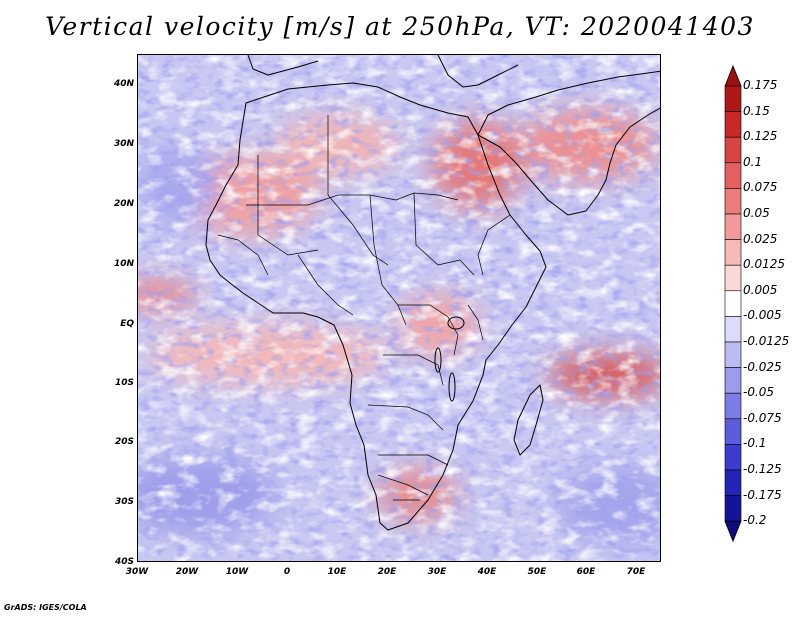 Image resolution: width=800 pixels, height=618 pixels. What do you see at coordinates (123, 264) in the screenshot?
I see `lat-tick-label: 10N` at bounding box center [123, 264].